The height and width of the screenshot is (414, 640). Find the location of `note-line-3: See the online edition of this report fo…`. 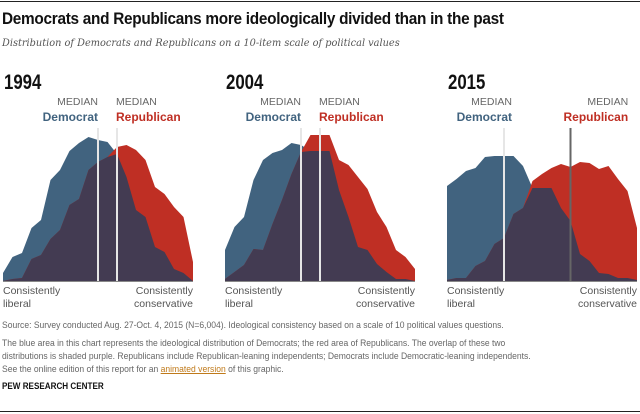

note-line-3: See the online edition of this report fo… is located at coordinates (143, 369).